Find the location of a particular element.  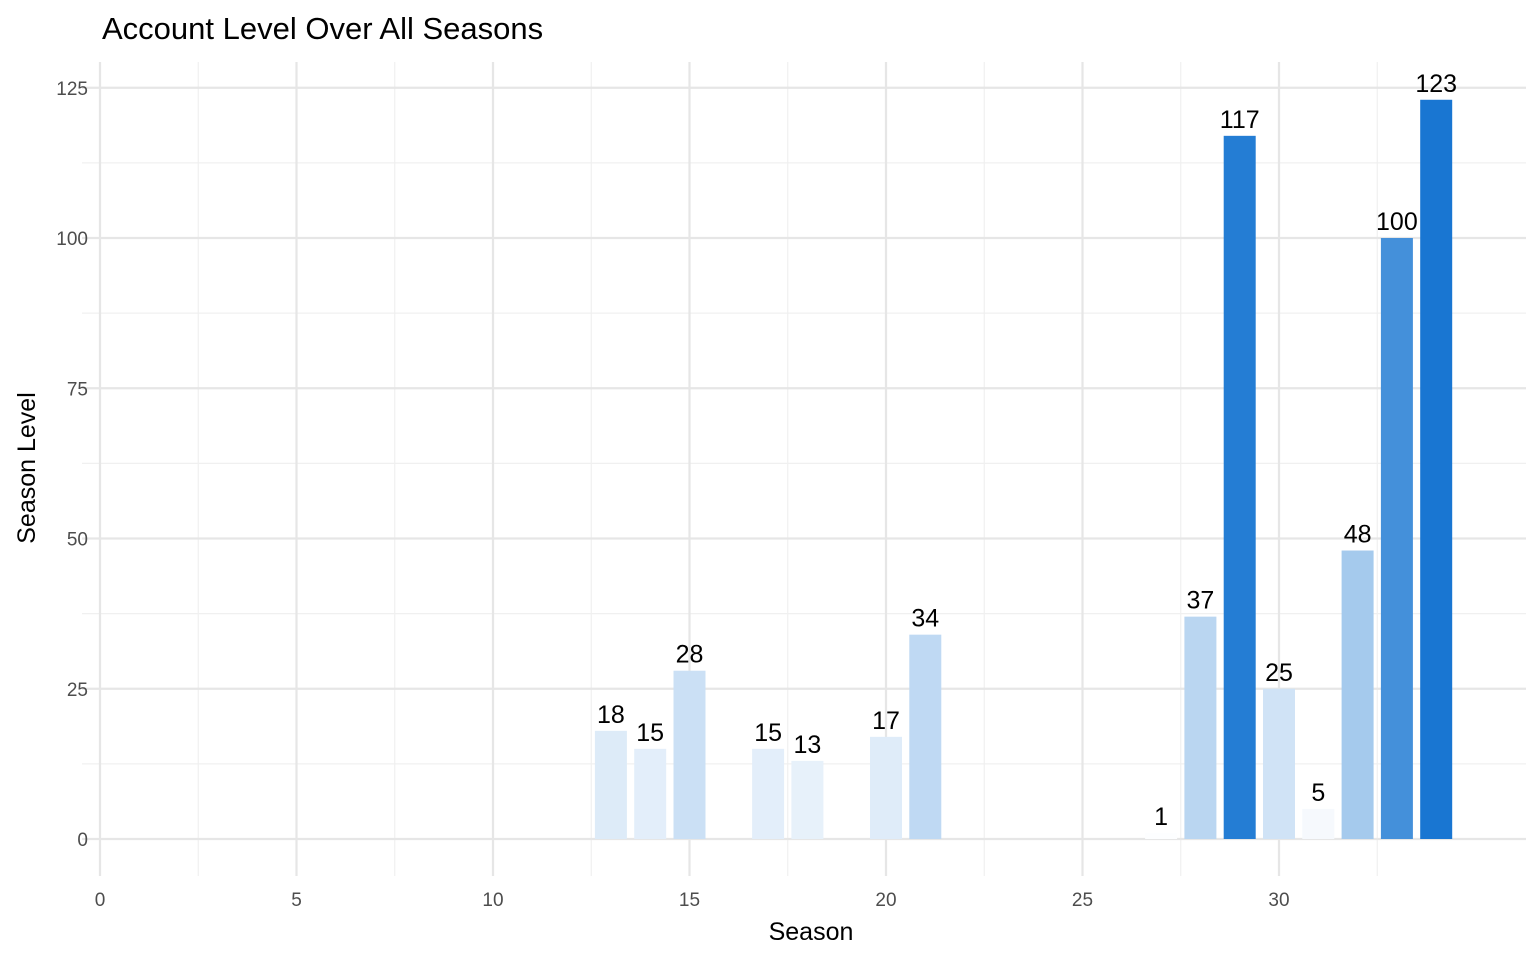

x-axis-label: Season is located at coordinates (811, 932).